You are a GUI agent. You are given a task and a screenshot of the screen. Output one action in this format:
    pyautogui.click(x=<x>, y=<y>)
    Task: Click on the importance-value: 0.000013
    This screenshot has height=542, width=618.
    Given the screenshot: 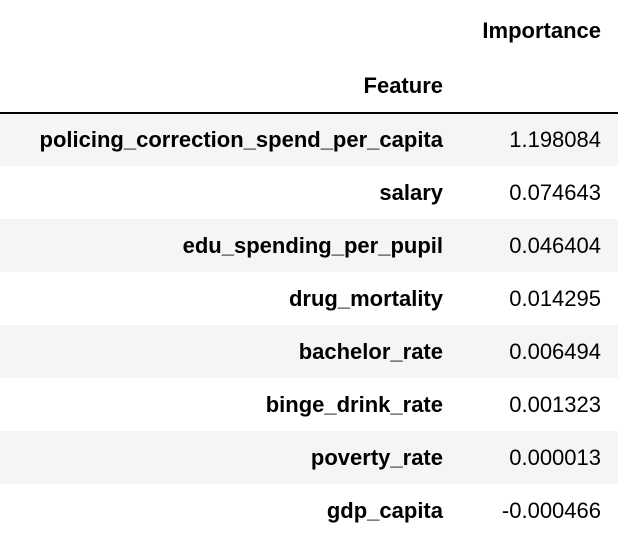 What is the action you would take?
    pyautogui.click(x=555, y=457)
    